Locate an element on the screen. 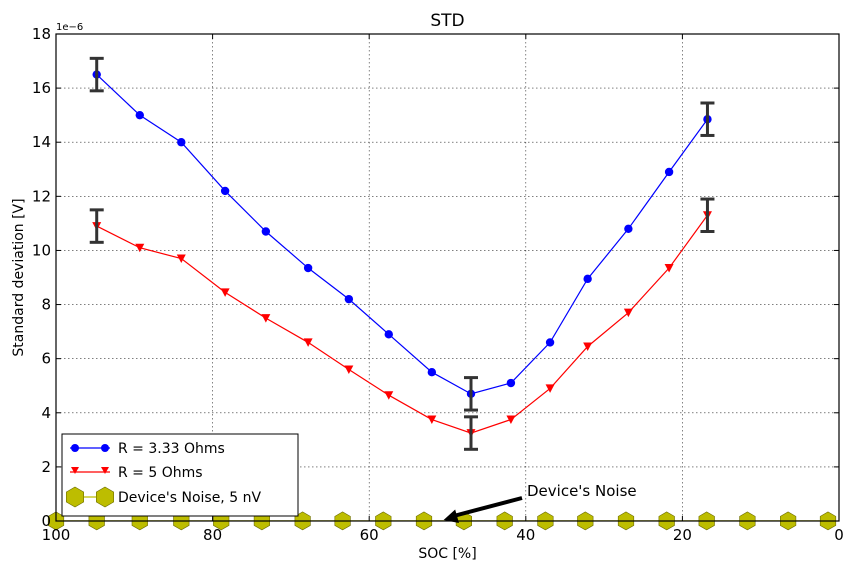 This screenshot has height=564, width=846. annotation-arrow-head is located at coordinates (451, 516).